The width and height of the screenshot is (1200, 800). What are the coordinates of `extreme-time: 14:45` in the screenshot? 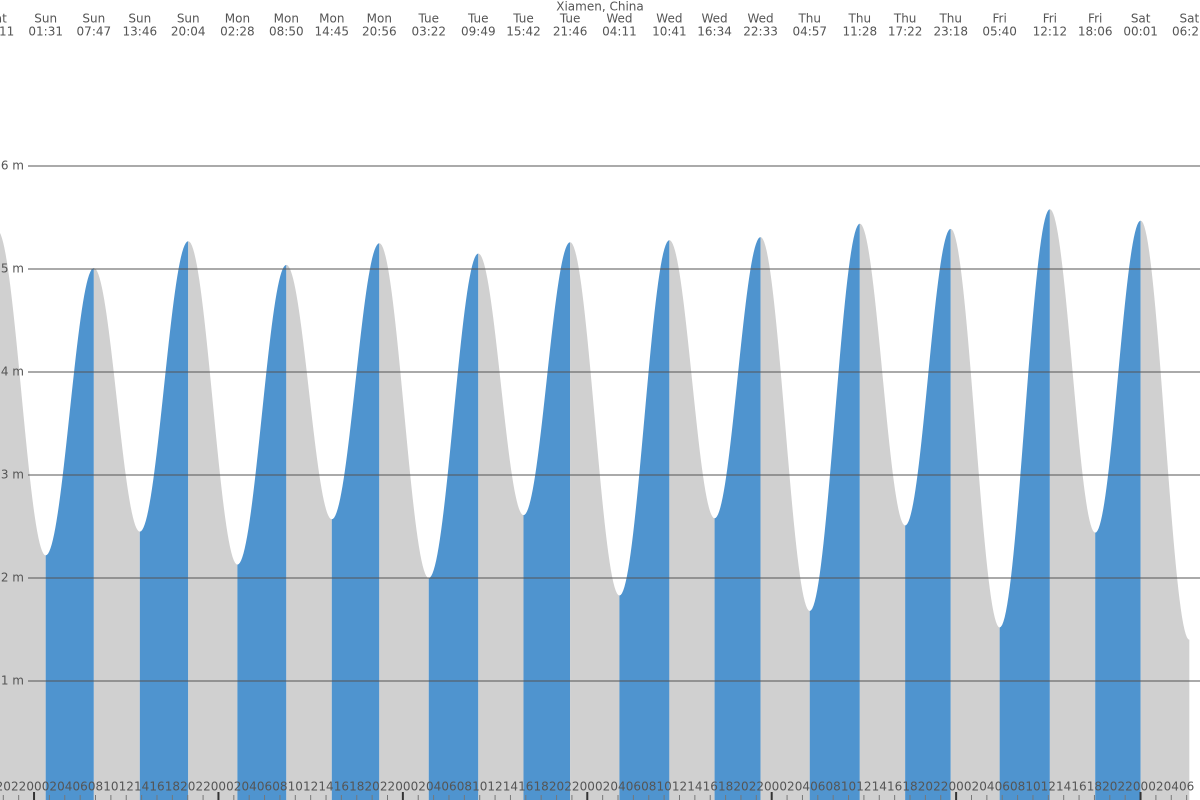 It's located at (331, 32).